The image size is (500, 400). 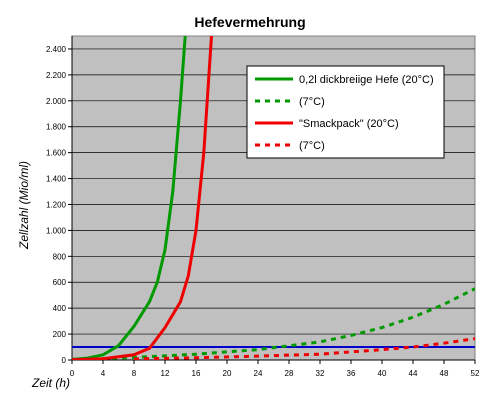 I want to click on x-tick-label: 28, so click(x=289, y=373).